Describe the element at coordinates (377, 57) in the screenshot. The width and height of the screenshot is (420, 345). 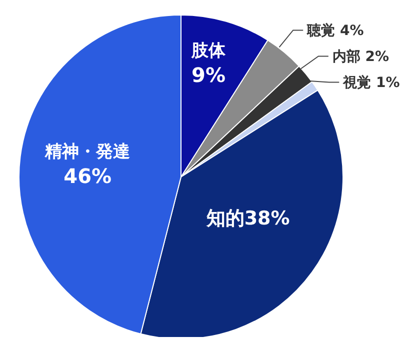
I see `data-label: 2%` at that location.